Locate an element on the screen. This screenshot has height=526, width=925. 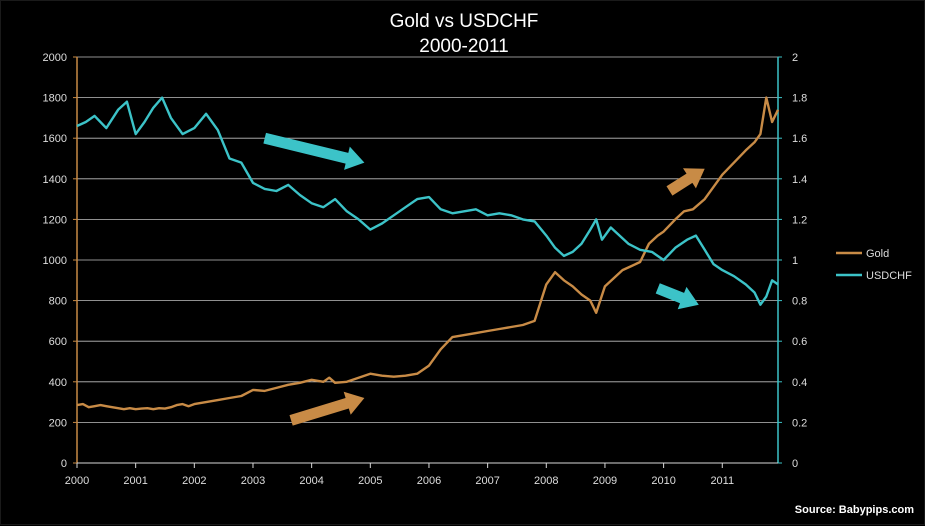
y-left-tick-label: 600 is located at coordinates (58, 342).